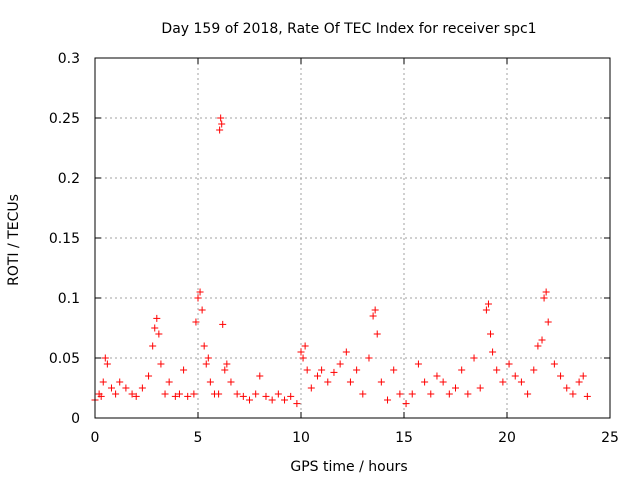 This screenshot has height=480, width=640. What do you see at coordinates (404, 438) in the screenshot?
I see `x-tick-label: 15` at bounding box center [404, 438].